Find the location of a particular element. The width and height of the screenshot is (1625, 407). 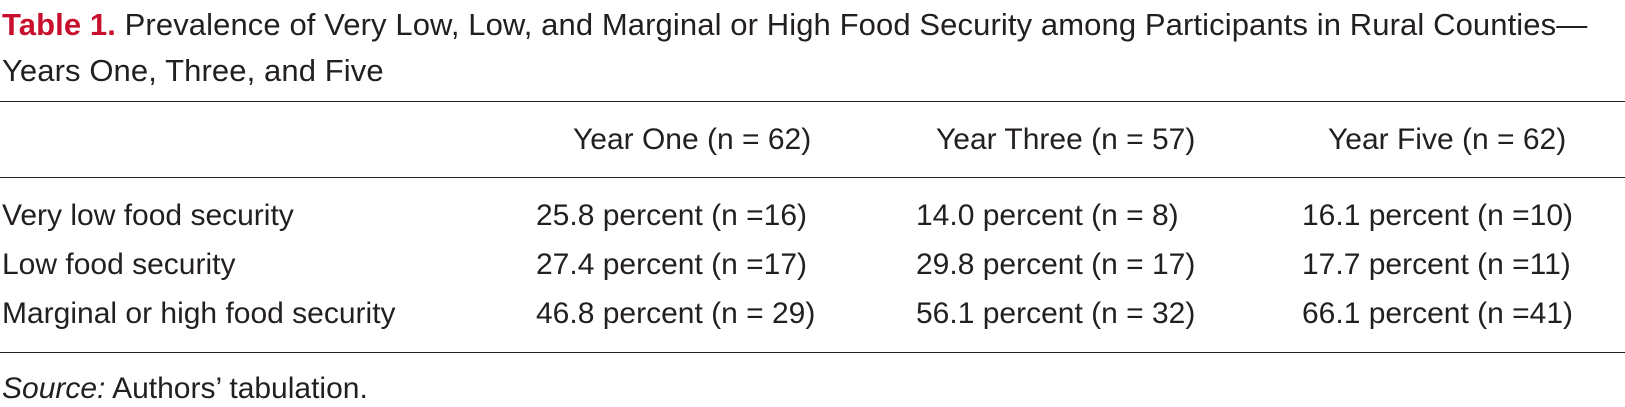

source-label: Source: is located at coordinates (54, 388).